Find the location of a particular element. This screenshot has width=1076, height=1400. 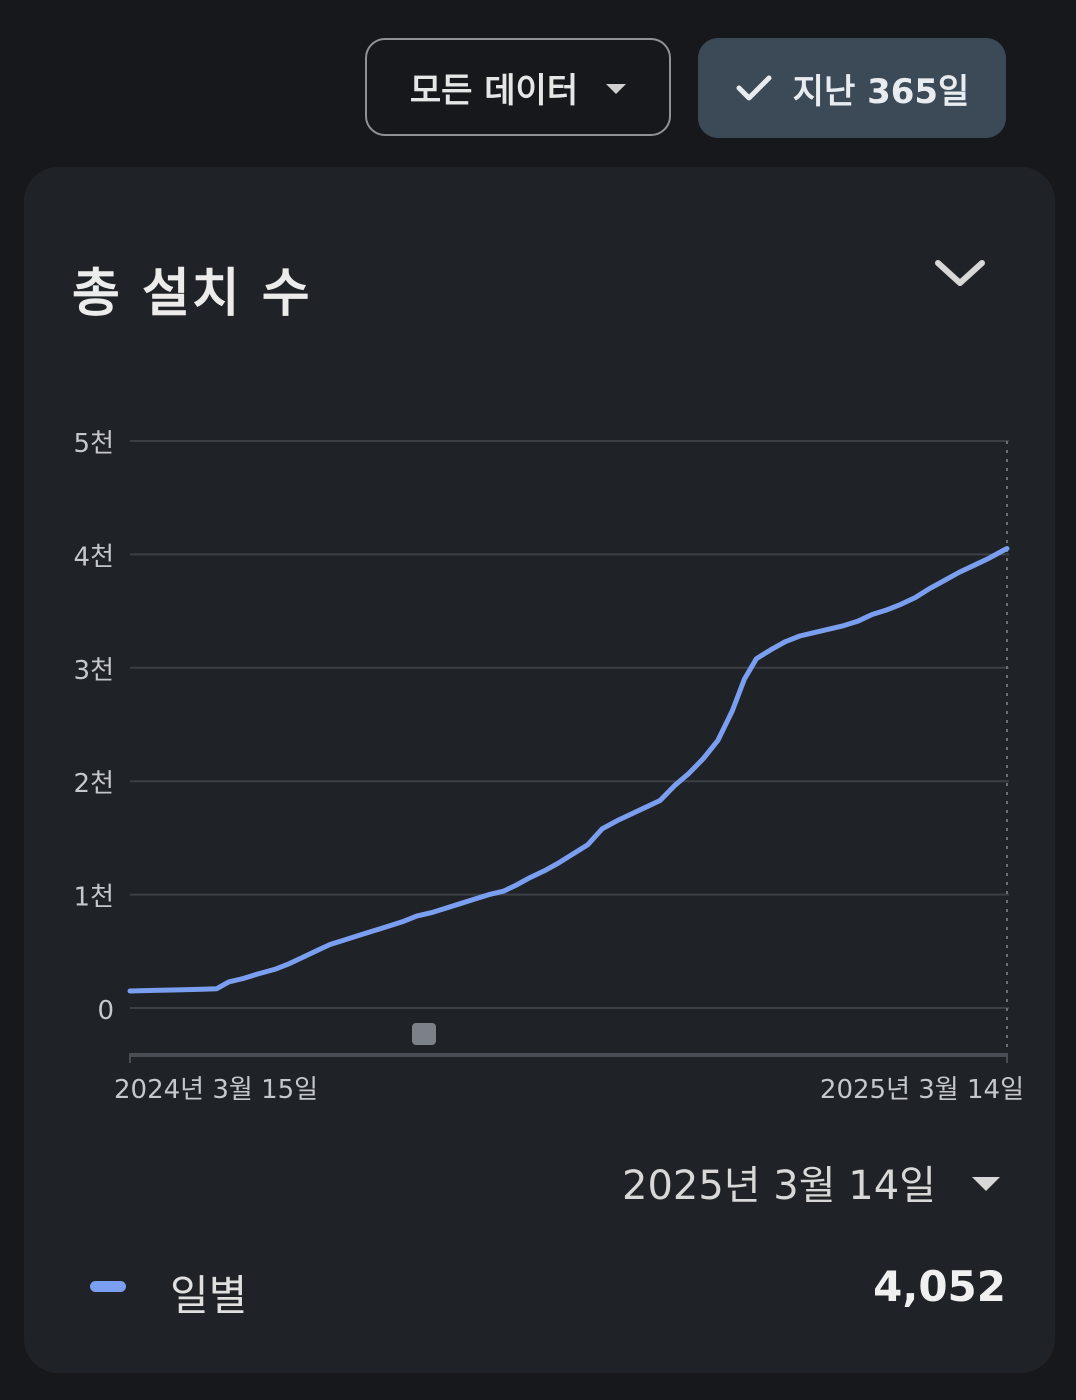

collapse-button is located at coordinates (960, 274).